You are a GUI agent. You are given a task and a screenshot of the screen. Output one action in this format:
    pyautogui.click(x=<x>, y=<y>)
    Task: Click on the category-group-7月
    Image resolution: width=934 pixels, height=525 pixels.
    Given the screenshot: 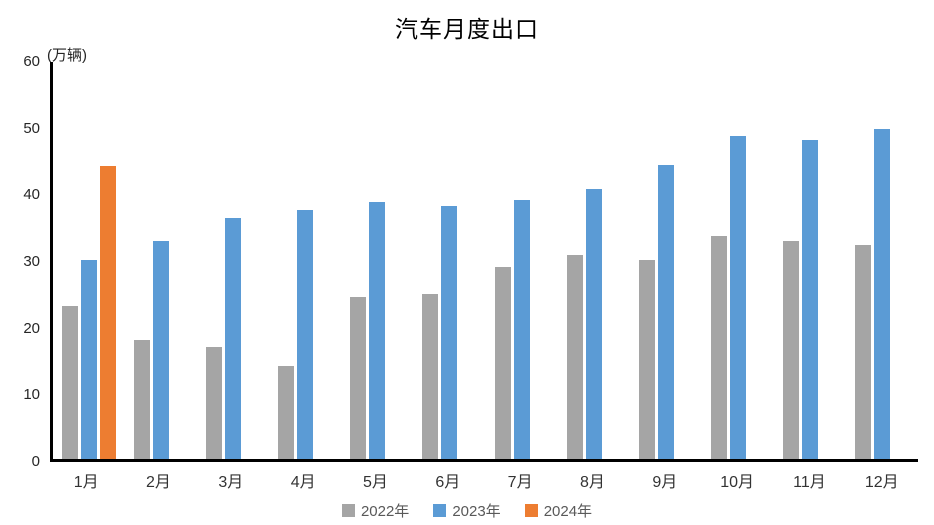 What is the action you would take?
    pyautogui.click(x=521, y=260)
    